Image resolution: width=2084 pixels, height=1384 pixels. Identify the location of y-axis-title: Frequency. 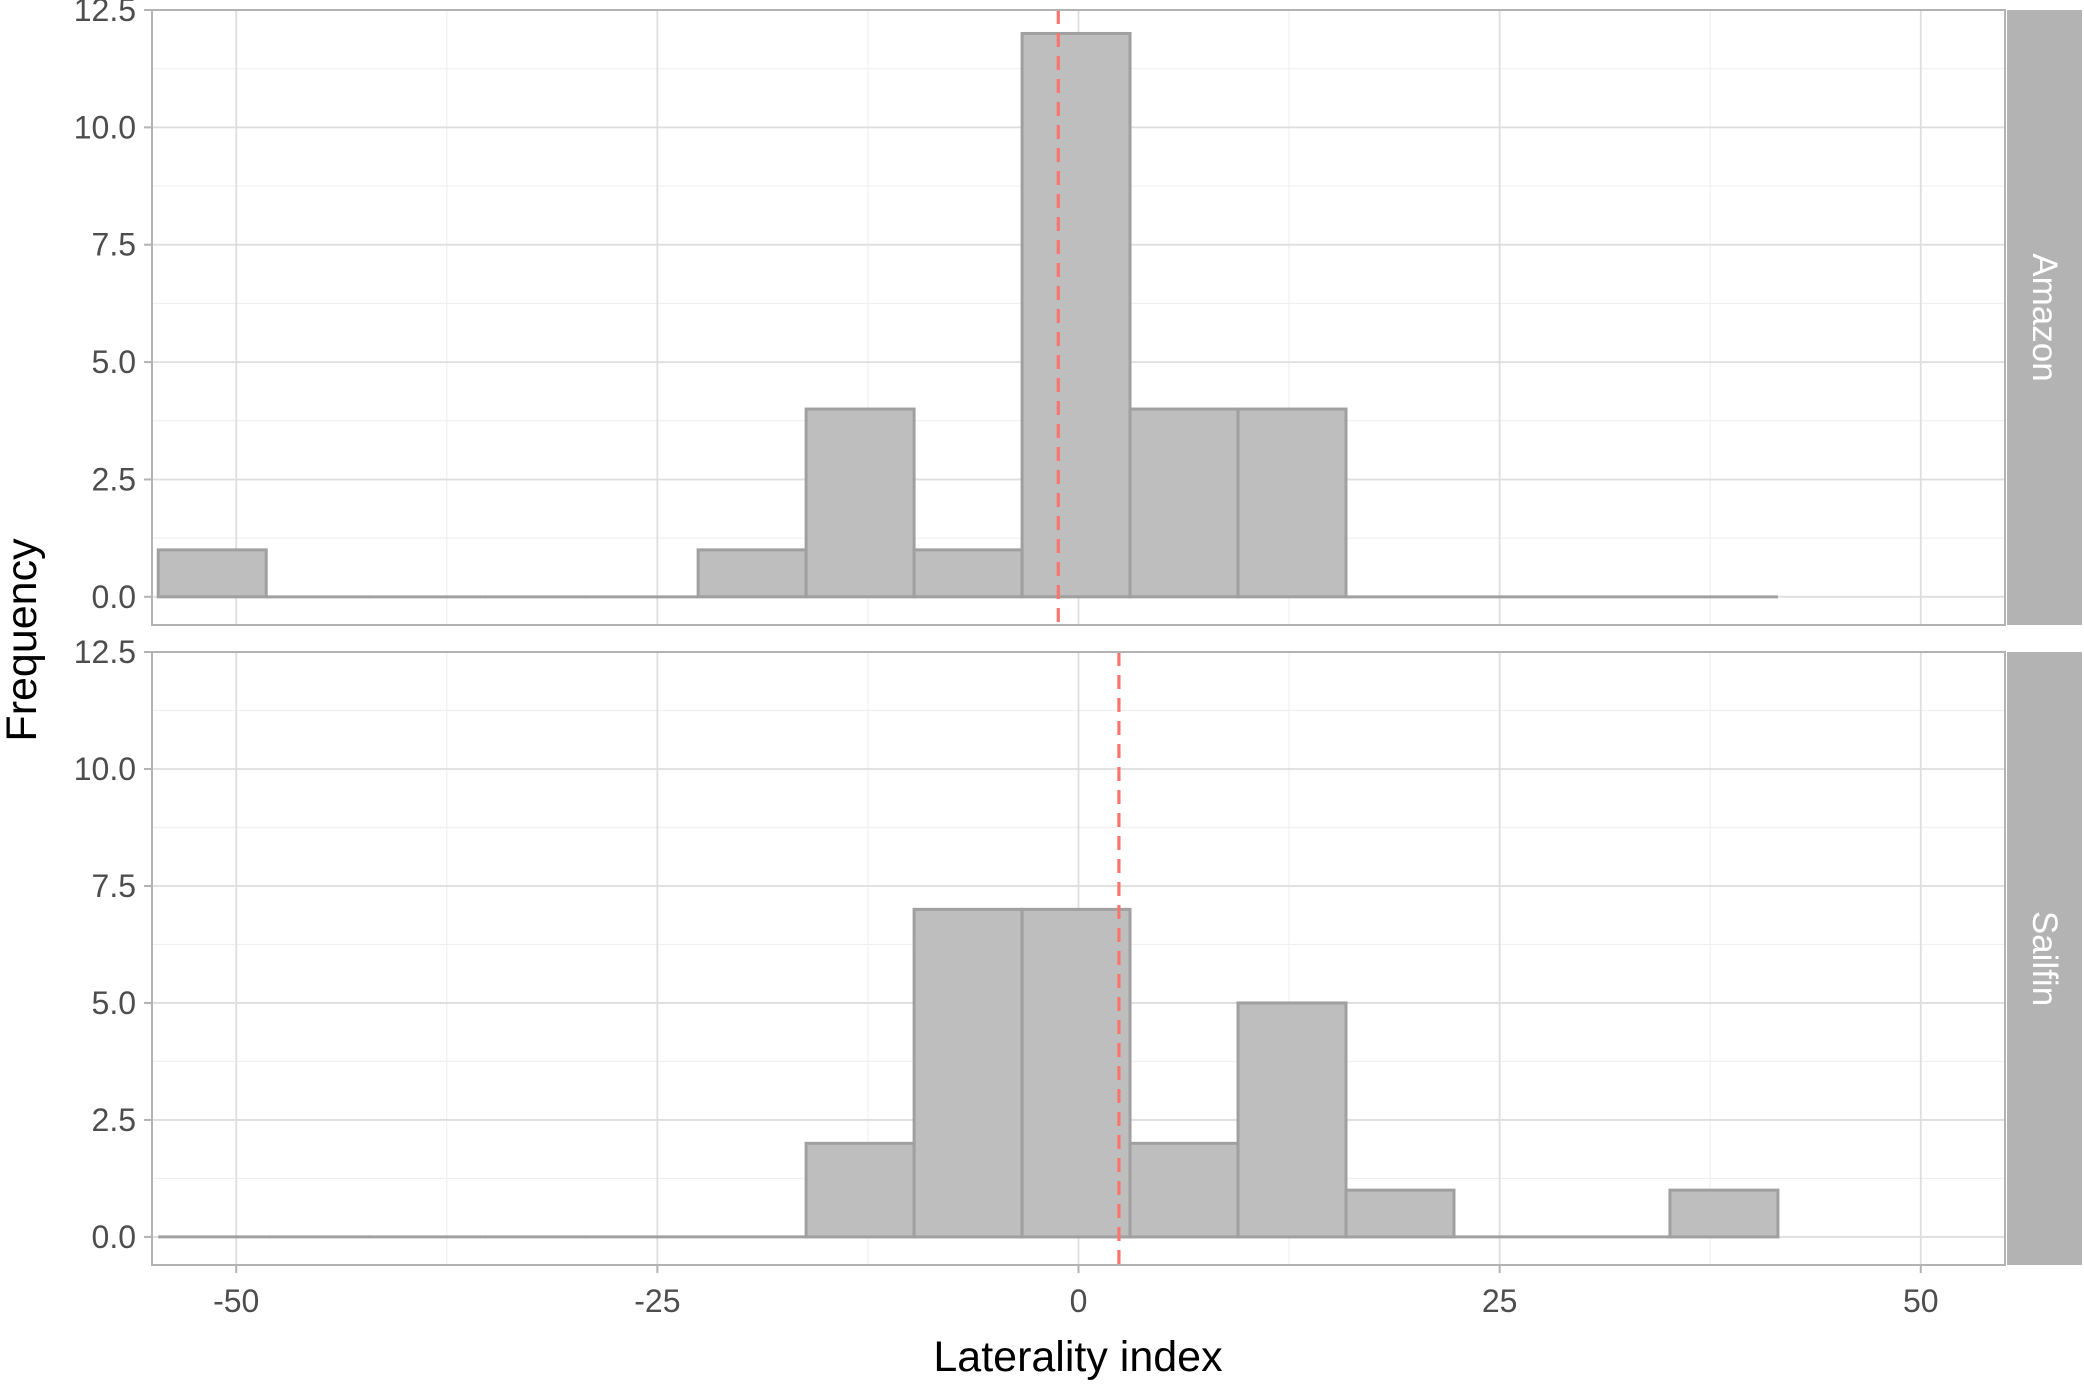
(23, 640).